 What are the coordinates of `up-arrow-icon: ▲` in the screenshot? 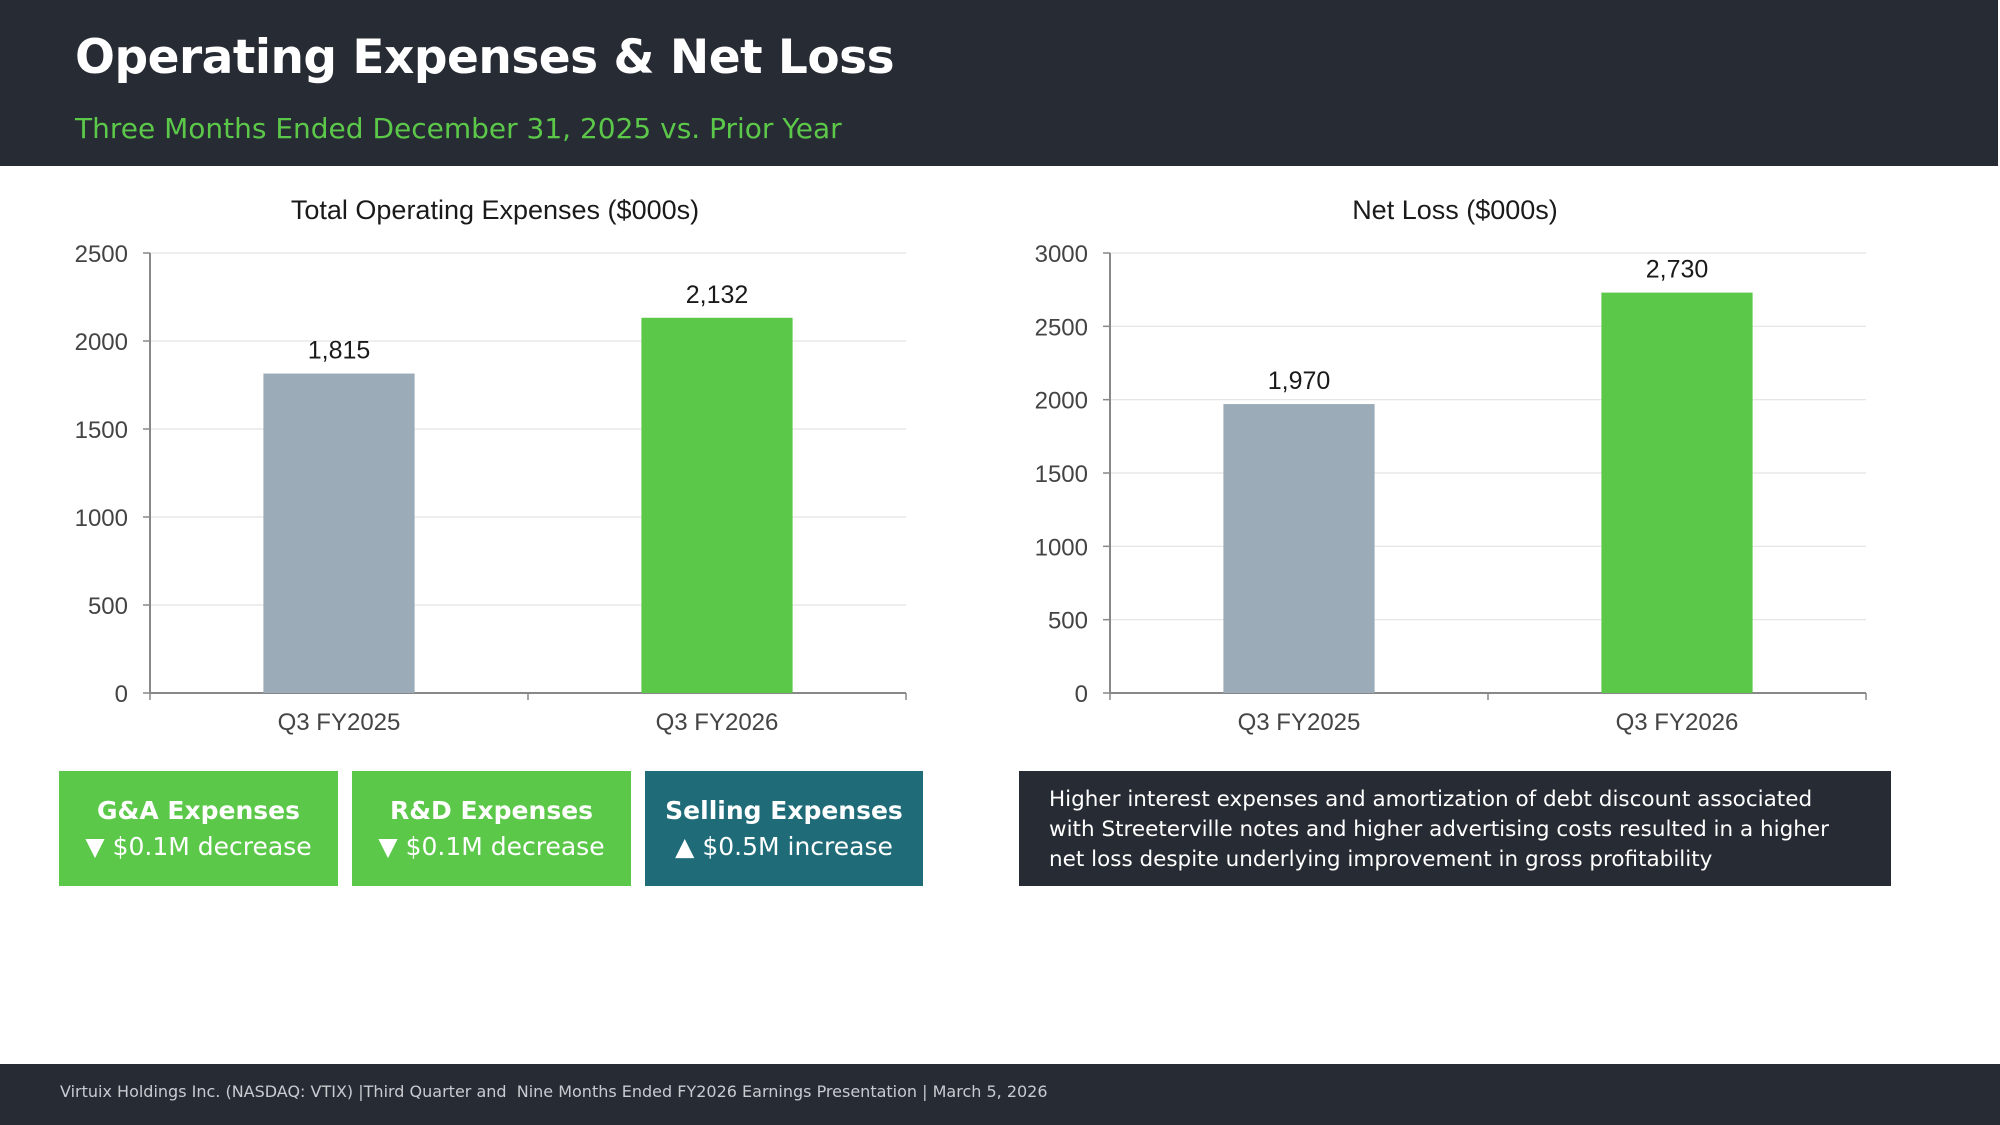 It's located at (685, 846).